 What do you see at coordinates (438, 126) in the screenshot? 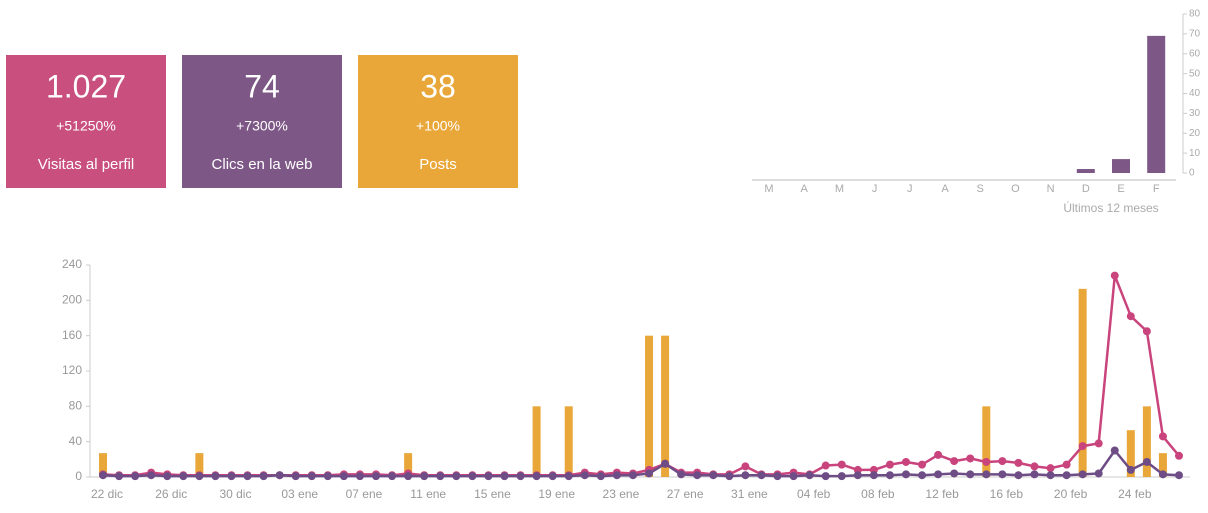
I see `stat-change: +100%` at bounding box center [438, 126].